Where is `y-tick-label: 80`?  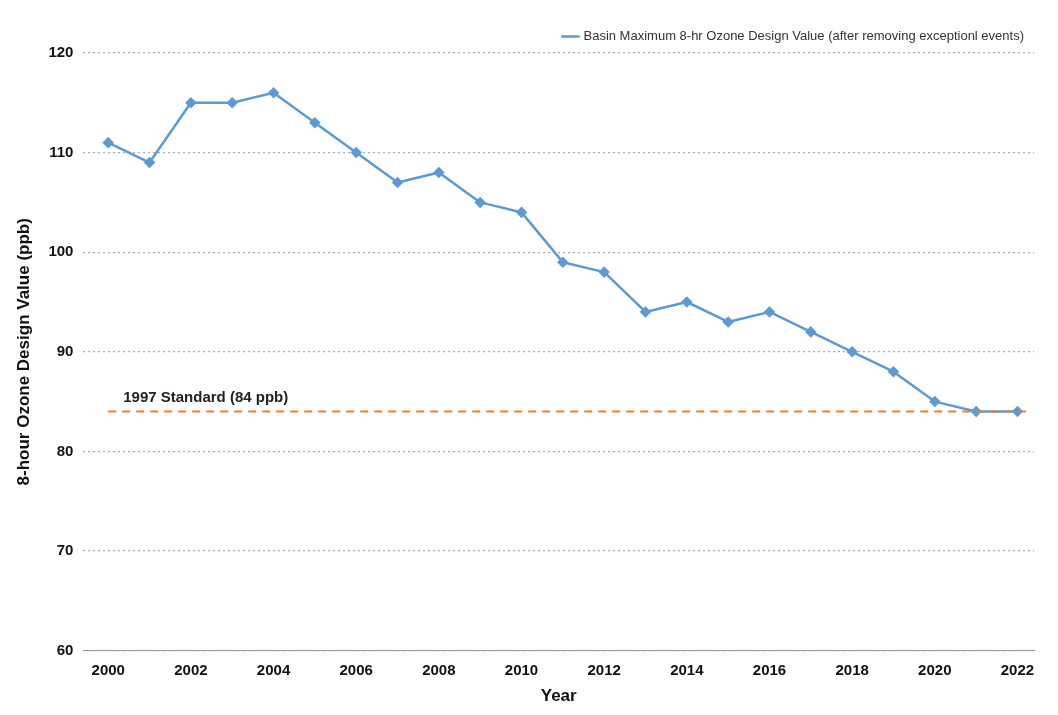
y-tick-label: 80 is located at coordinates (65, 450).